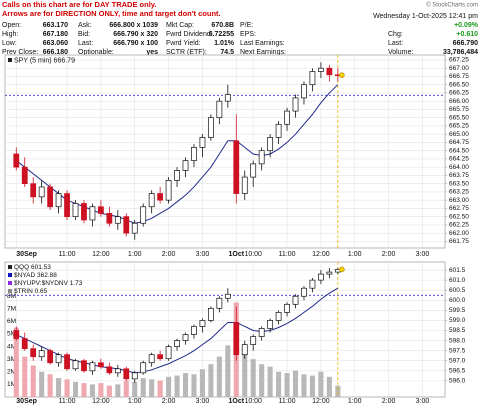  Describe the element at coordinates (459, 183) in the screenshot. I see `y-tick-label: 663.50` at that location.